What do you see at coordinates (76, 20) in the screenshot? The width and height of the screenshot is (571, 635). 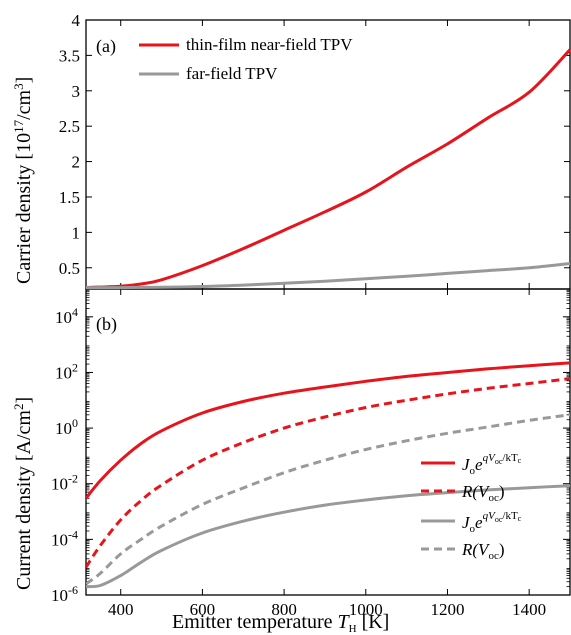 I see `panel-a-ytick-label: 4` at bounding box center [76, 20].